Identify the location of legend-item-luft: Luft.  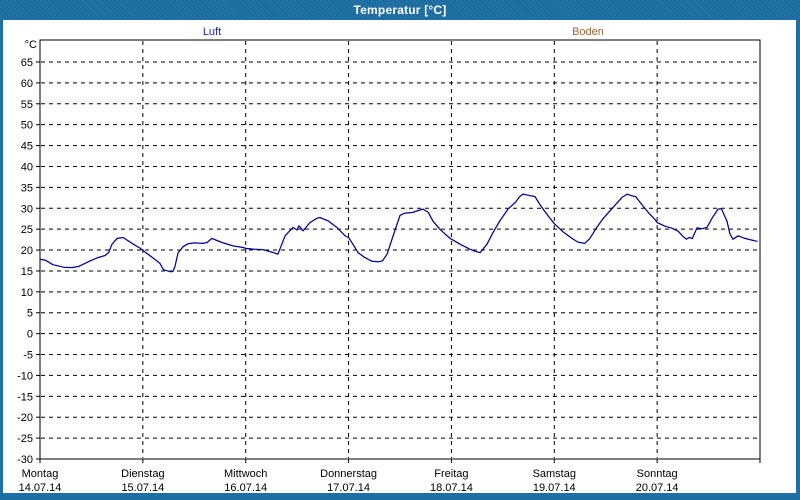
(212, 32).